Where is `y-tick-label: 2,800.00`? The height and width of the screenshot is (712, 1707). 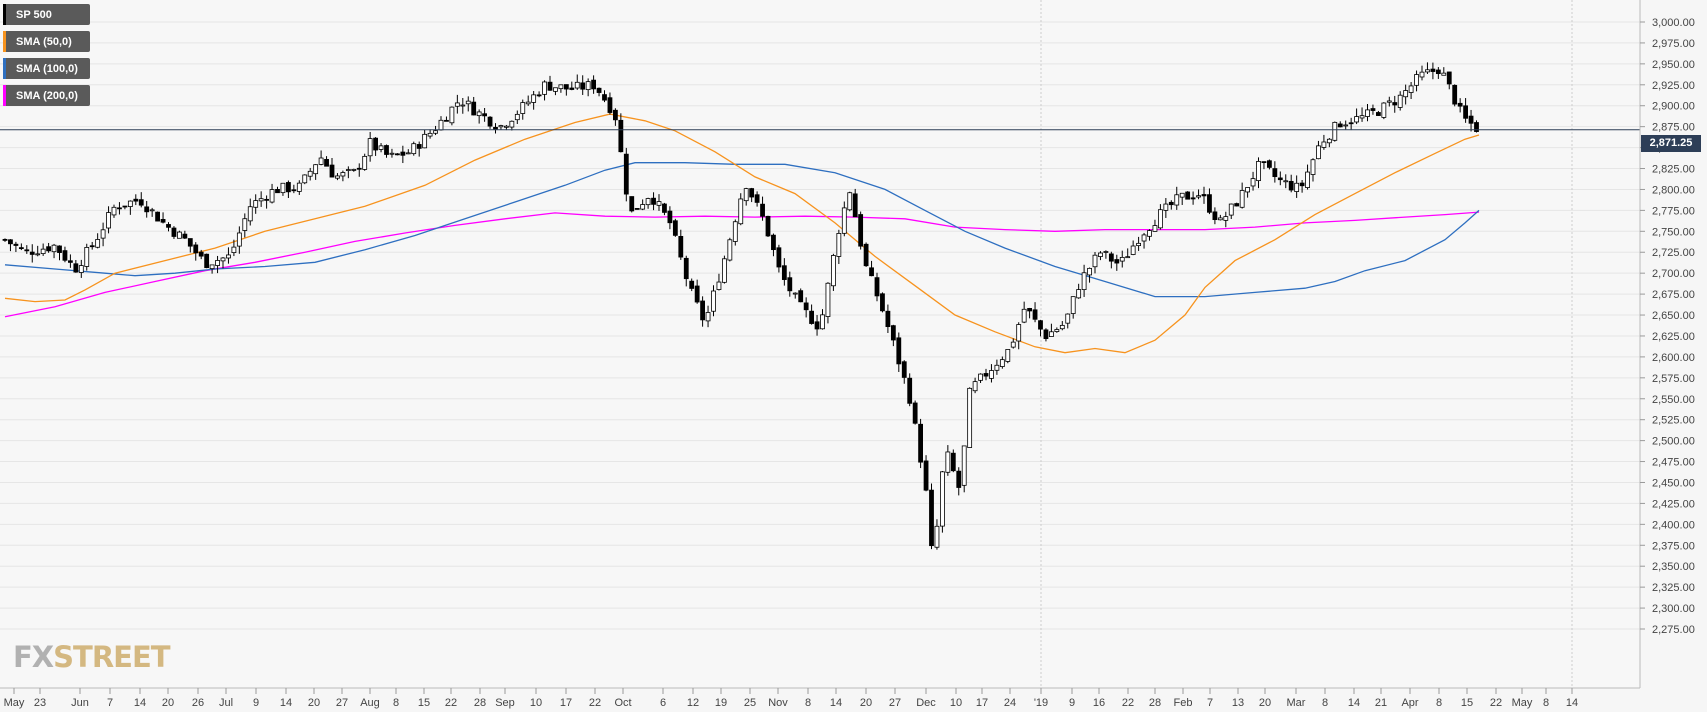 y-tick-label: 2,800.00 is located at coordinates (1673, 190).